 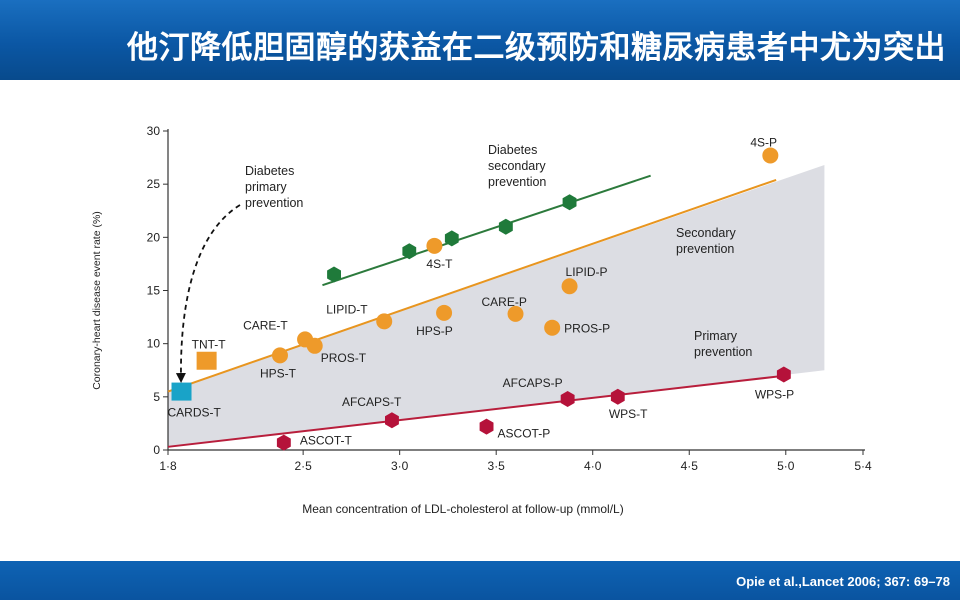 I want to click on point-label: HPS-T, so click(x=278, y=373).